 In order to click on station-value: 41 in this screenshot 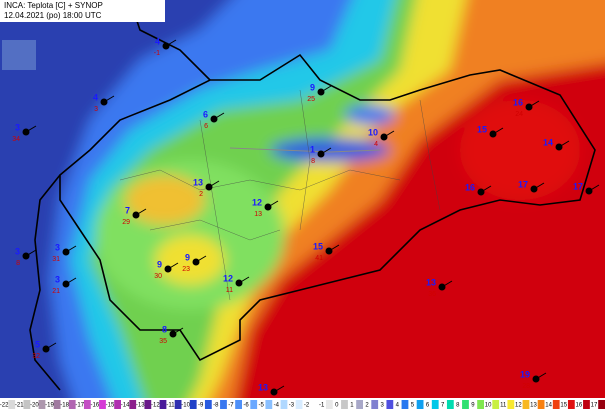, I will do `click(319, 258)`.